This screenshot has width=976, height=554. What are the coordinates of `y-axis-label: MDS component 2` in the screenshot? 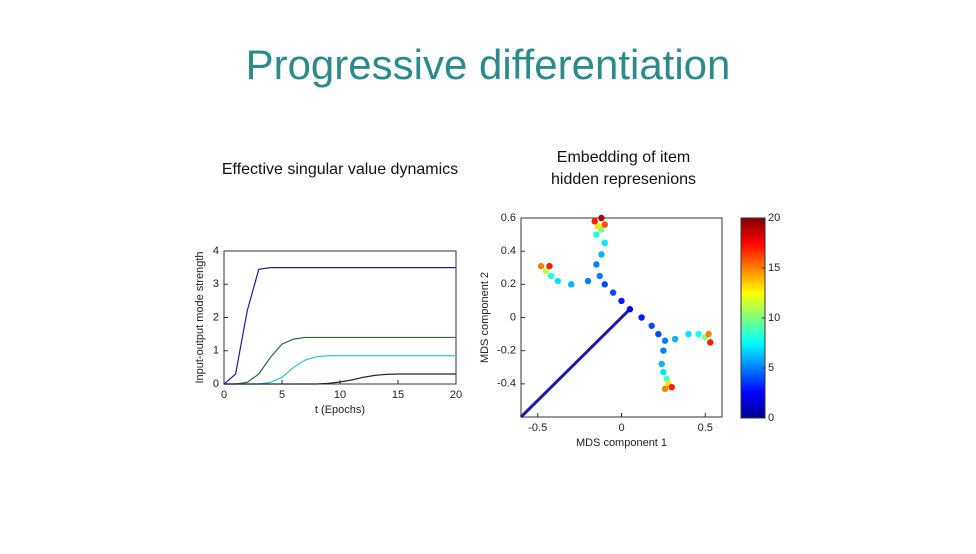 It's located at (485, 317).